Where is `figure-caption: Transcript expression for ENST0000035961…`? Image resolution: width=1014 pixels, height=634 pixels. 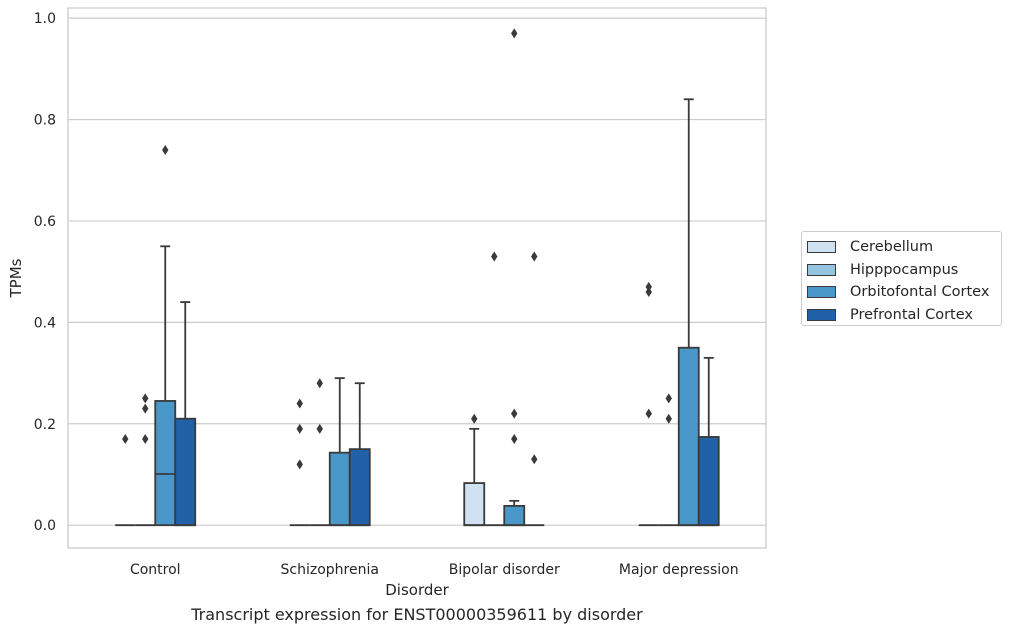 figure-caption: Transcript expression for ENST0000035961… is located at coordinates (417, 614).